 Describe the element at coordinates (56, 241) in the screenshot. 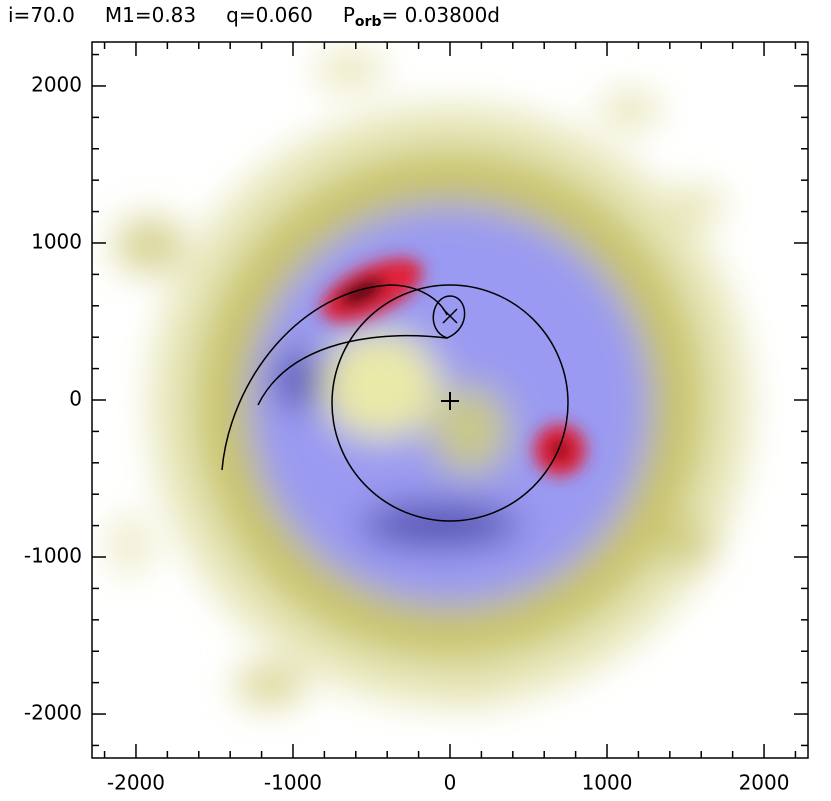

I see `y-tick-label: 1000` at that location.